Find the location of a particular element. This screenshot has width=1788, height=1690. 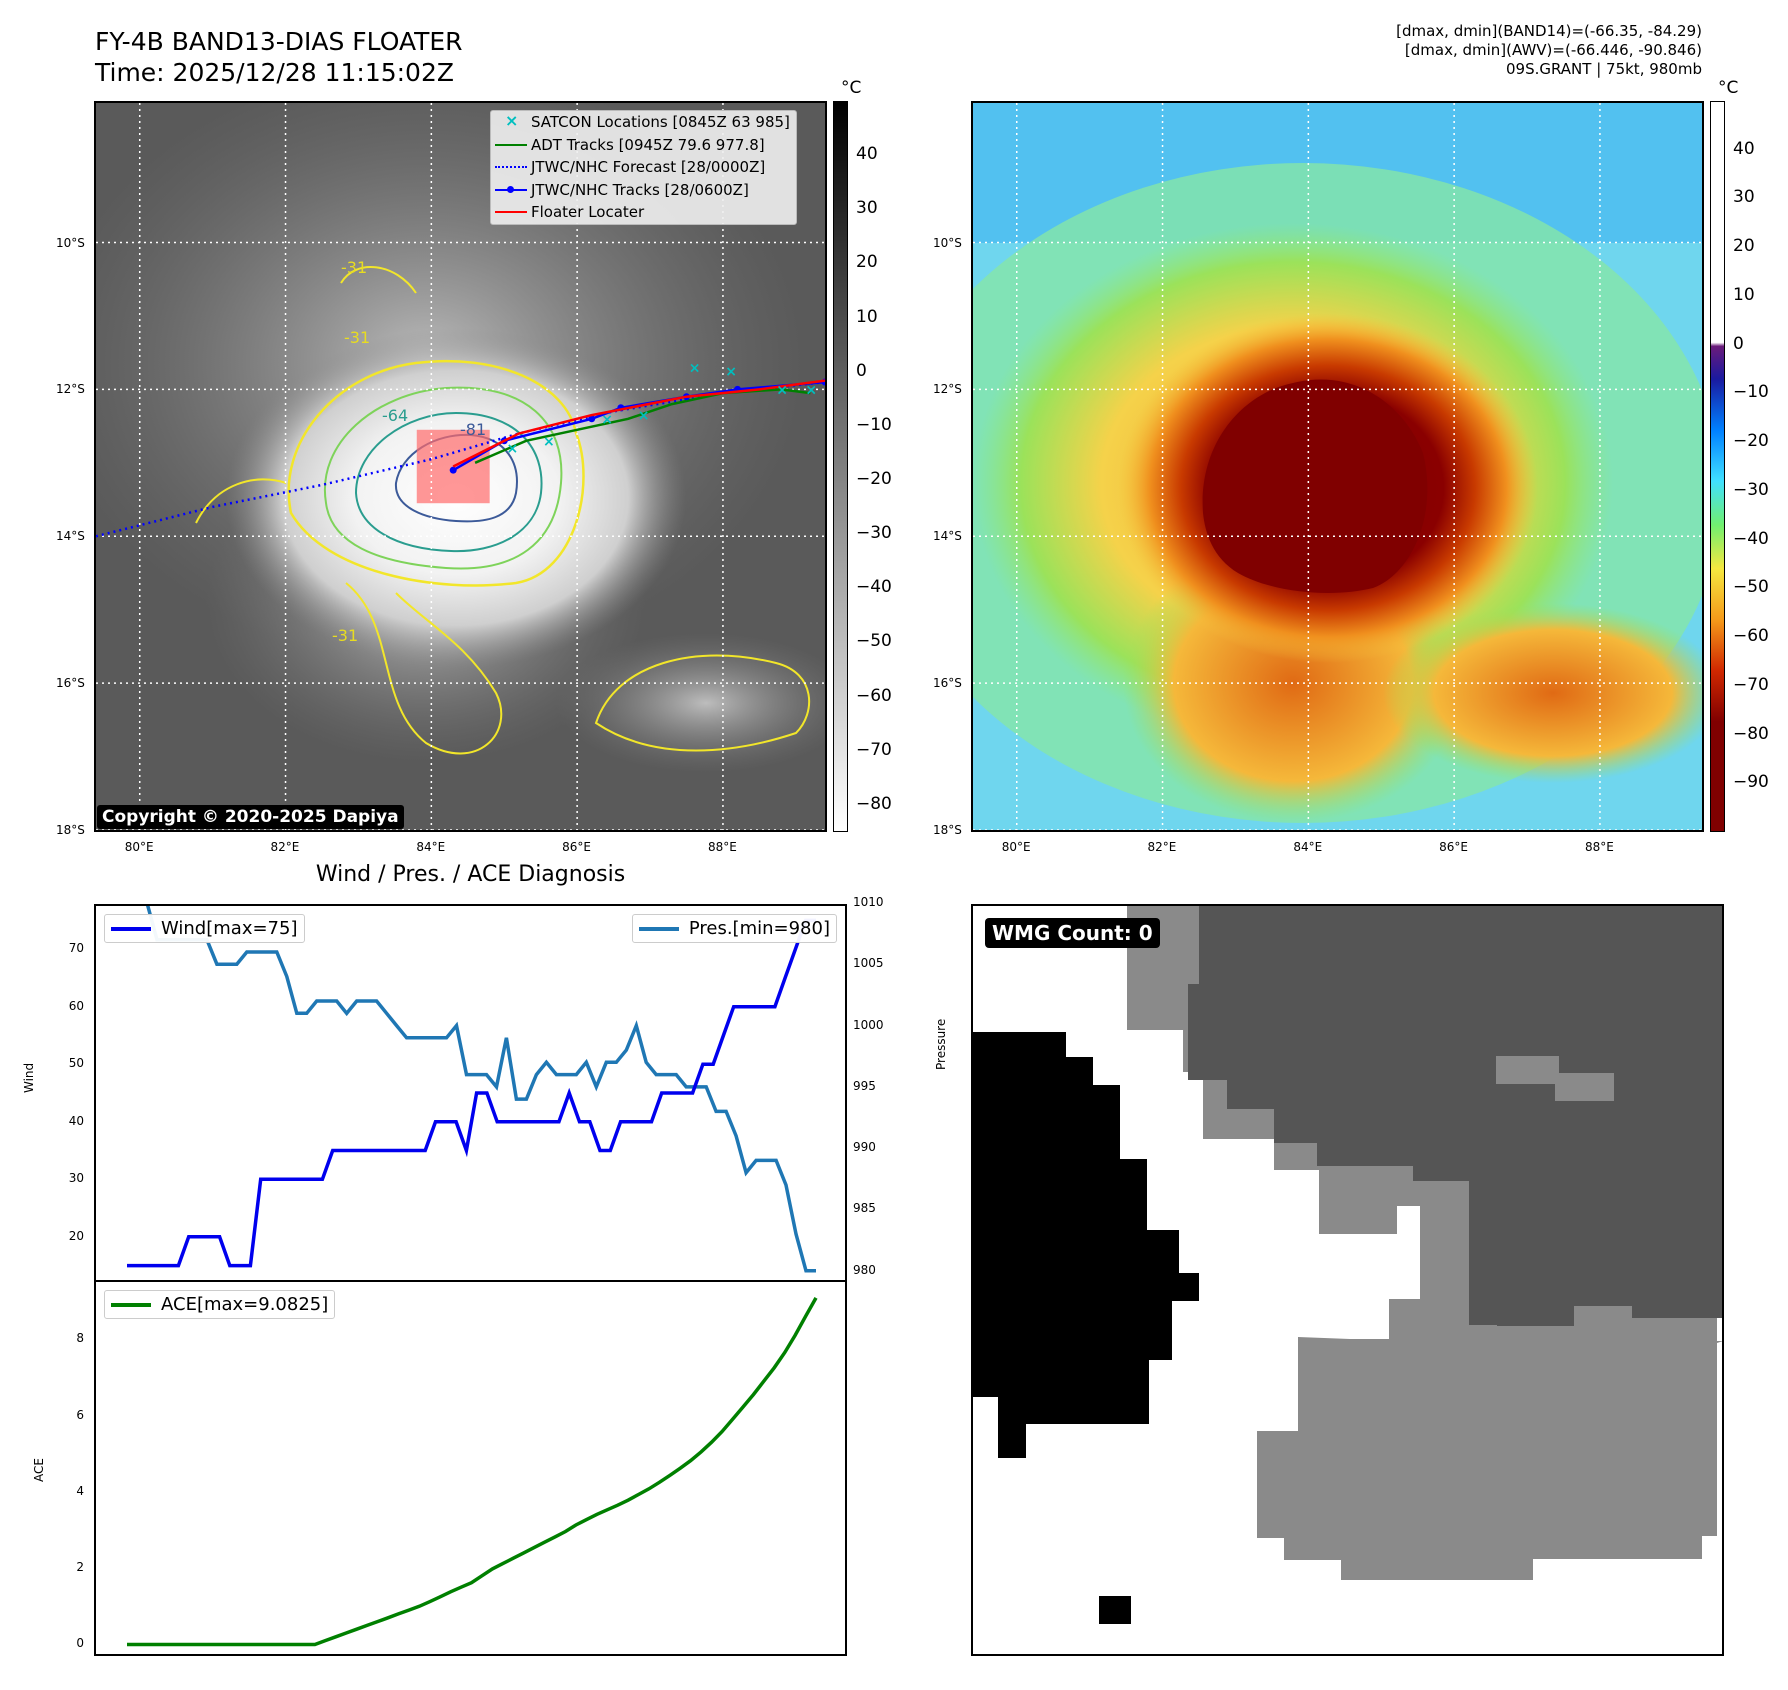

wmg-light-gray-lower is located at coordinates (1489, 1439).